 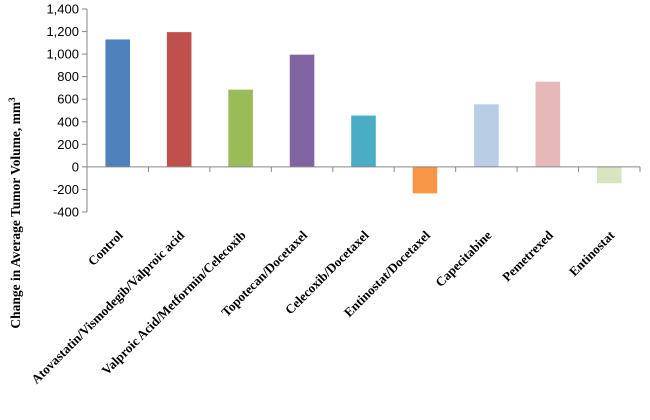 What do you see at coordinates (62, 9) in the screenshot?
I see `y-tick-label: 1,400` at bounding box center [62, 9].